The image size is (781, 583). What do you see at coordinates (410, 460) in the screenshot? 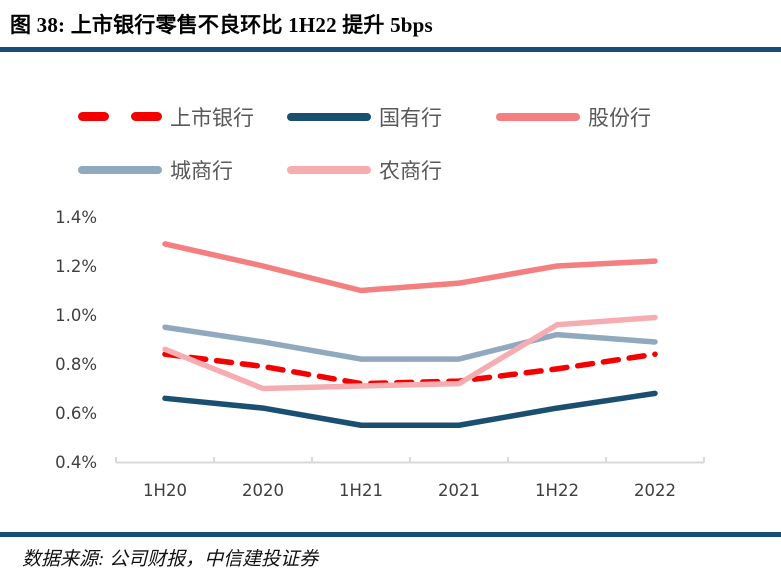
I see `x-axis-line` at bounding box center [410, 460].